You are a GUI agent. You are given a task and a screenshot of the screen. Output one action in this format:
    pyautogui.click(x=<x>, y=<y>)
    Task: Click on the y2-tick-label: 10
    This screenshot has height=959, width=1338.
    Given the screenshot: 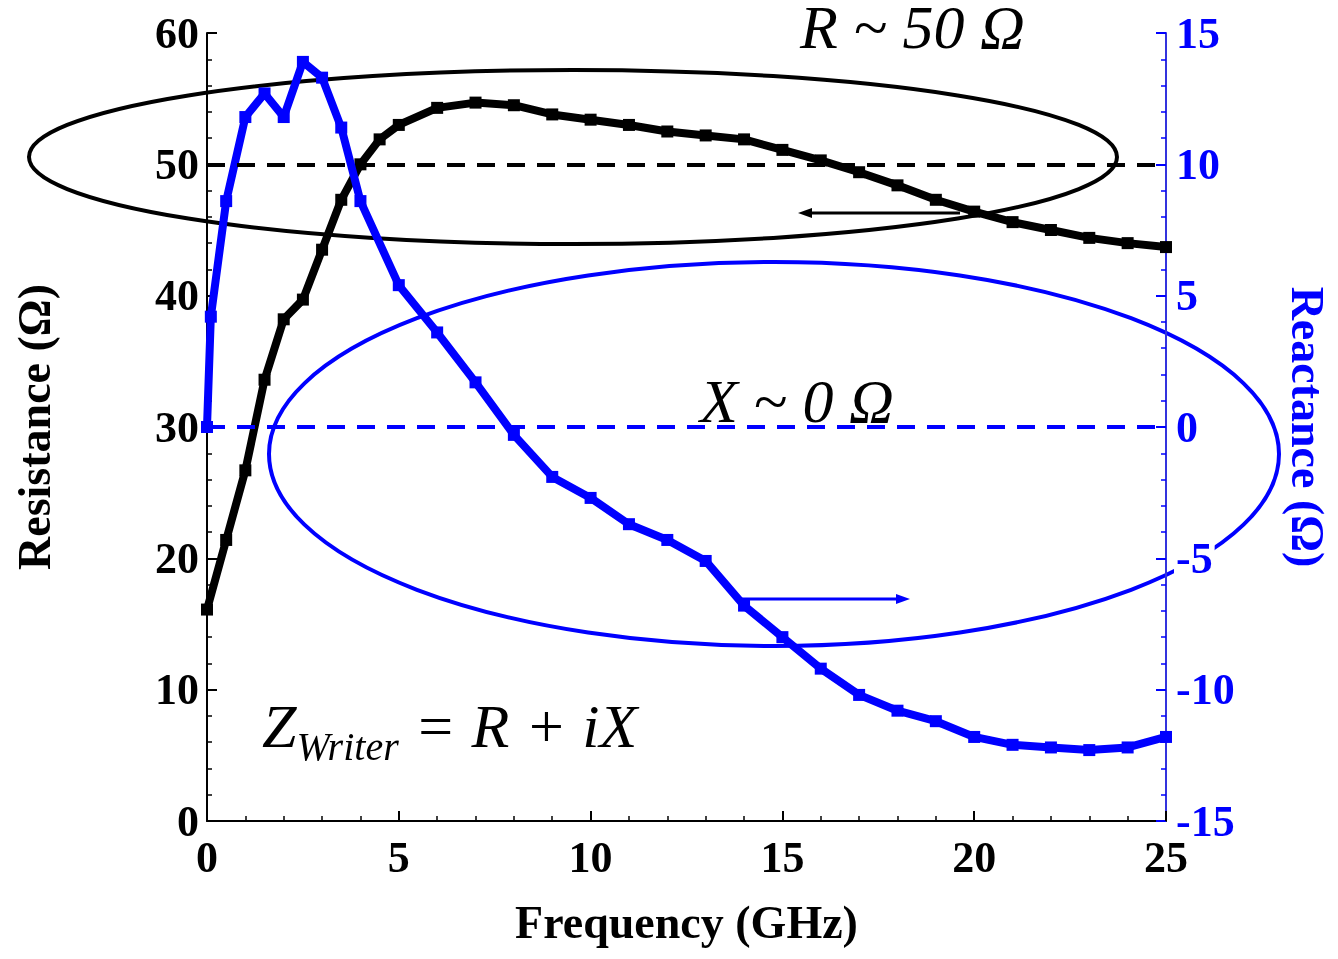 What is the action you would take?
    pyautogui.click(x=1198, y=164)
    